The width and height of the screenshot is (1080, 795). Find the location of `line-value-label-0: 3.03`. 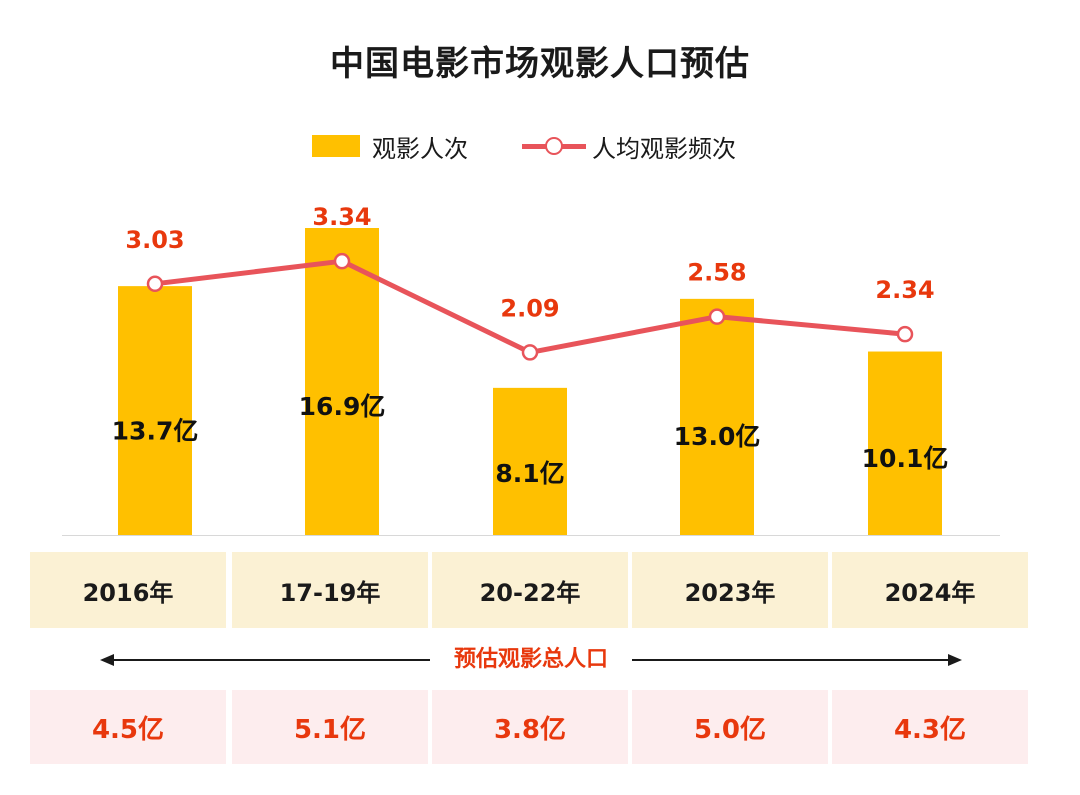

line-value-label-0: 3.03 is located at coordinates (154, 240).